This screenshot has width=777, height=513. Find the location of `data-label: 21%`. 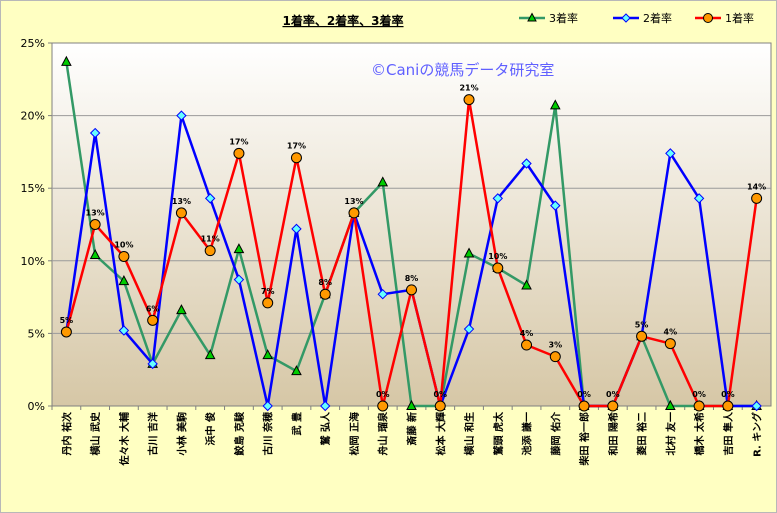

data-label: 21% is located at coordinates (468, 88).